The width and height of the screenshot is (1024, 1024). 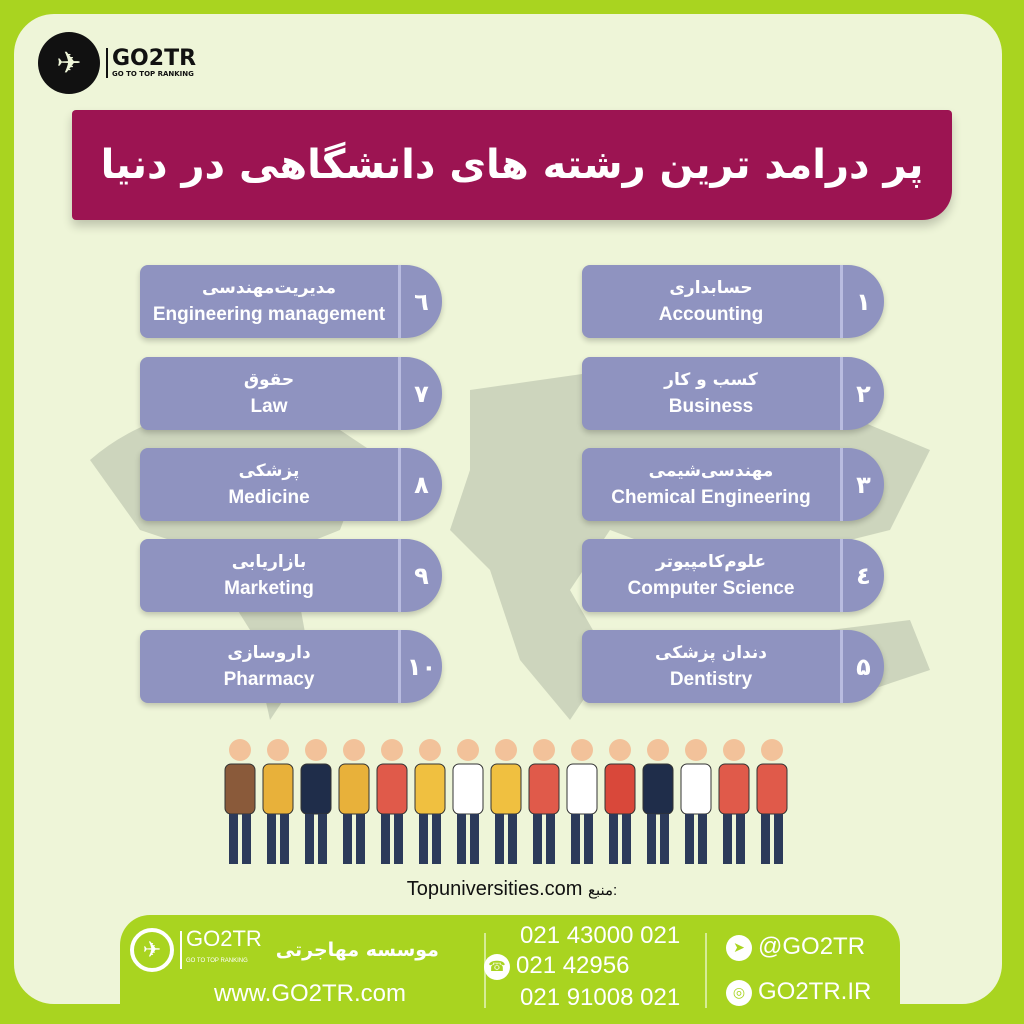 What do you see at coordinates (291, 484) in the screenshot?
I see `major-card: پزشکی Medicine ۸` at bounding box center [291, 484].